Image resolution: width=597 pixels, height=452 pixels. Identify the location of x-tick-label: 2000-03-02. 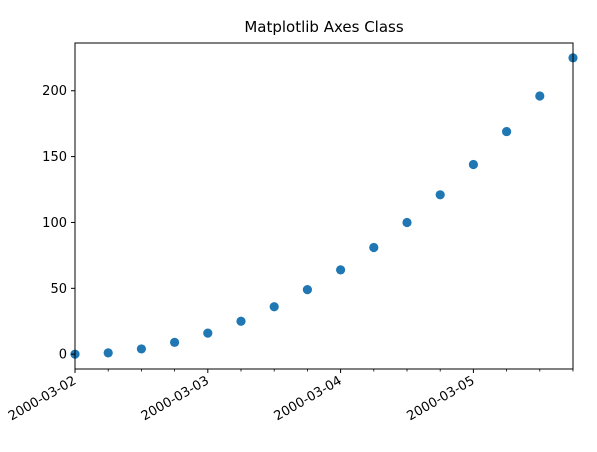
(42, 398).